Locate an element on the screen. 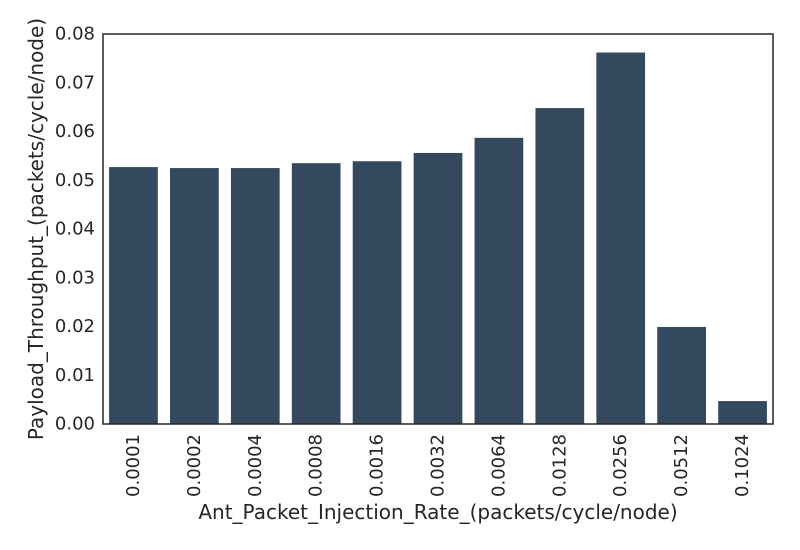 This screenshot has width=800, height=550. bar-0.0002 is located at coordinates (194, 296).